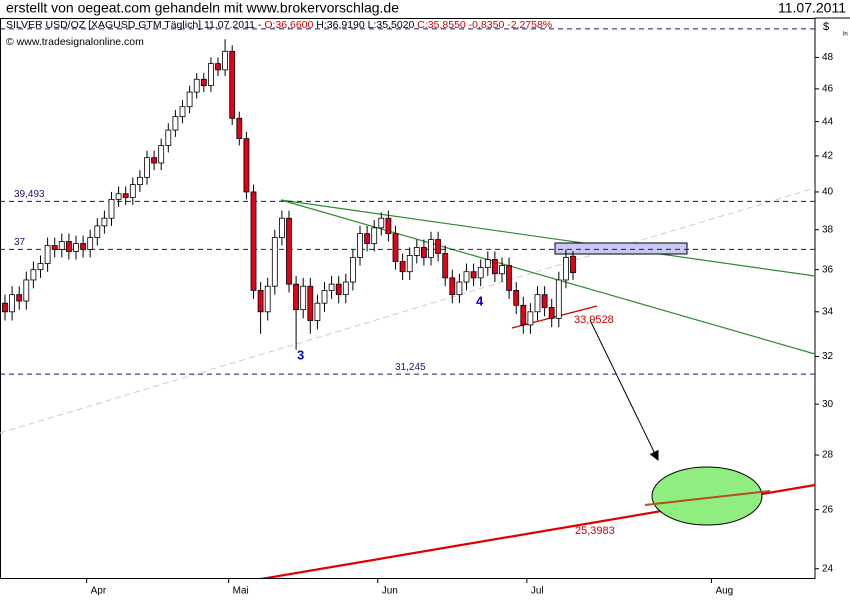  Describe the element at coordinates (624, 390) in the screenshot. I see `arrow` at that location.